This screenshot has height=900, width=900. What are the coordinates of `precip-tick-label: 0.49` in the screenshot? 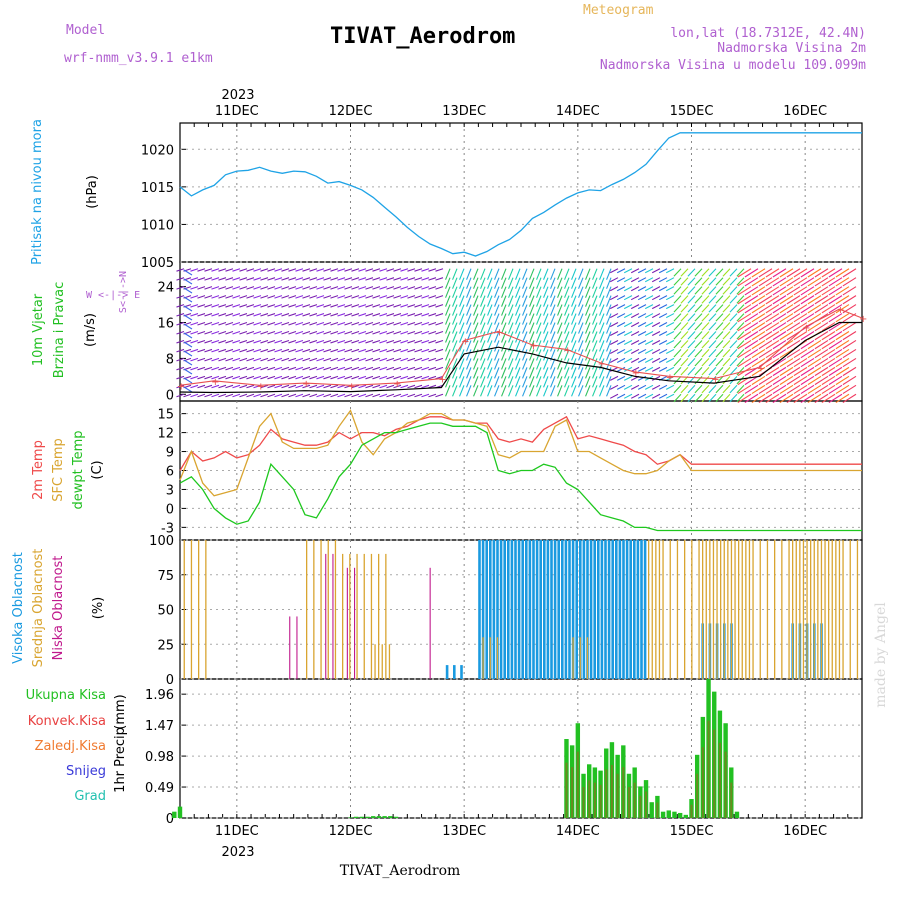 It's located at (159, 788).